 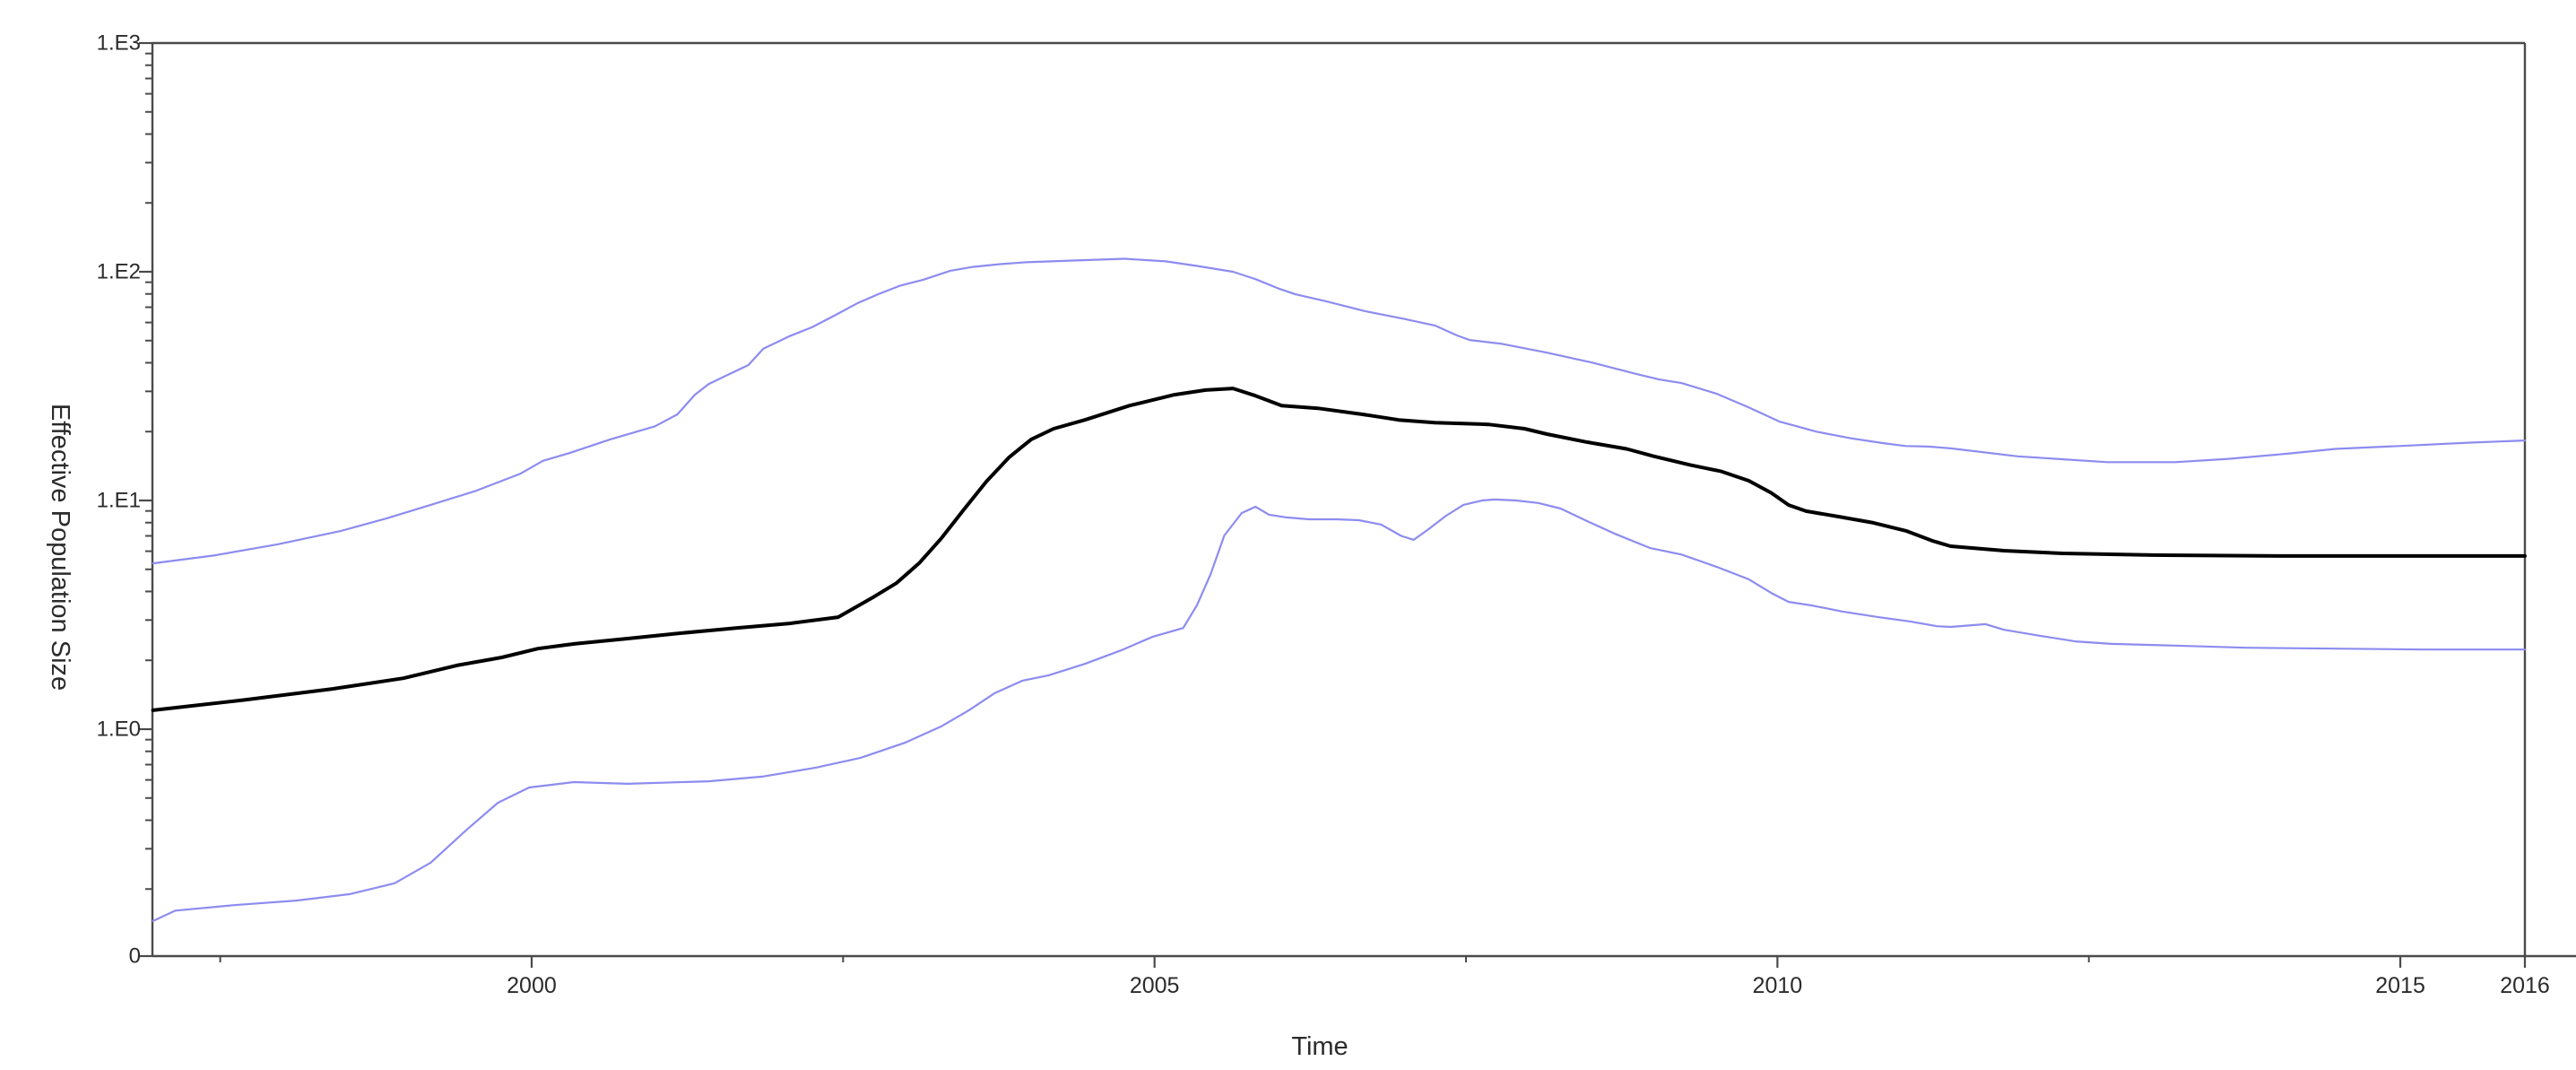 I want to click on y-axis-title: Effective Population Size, so click(x=60, y=548).